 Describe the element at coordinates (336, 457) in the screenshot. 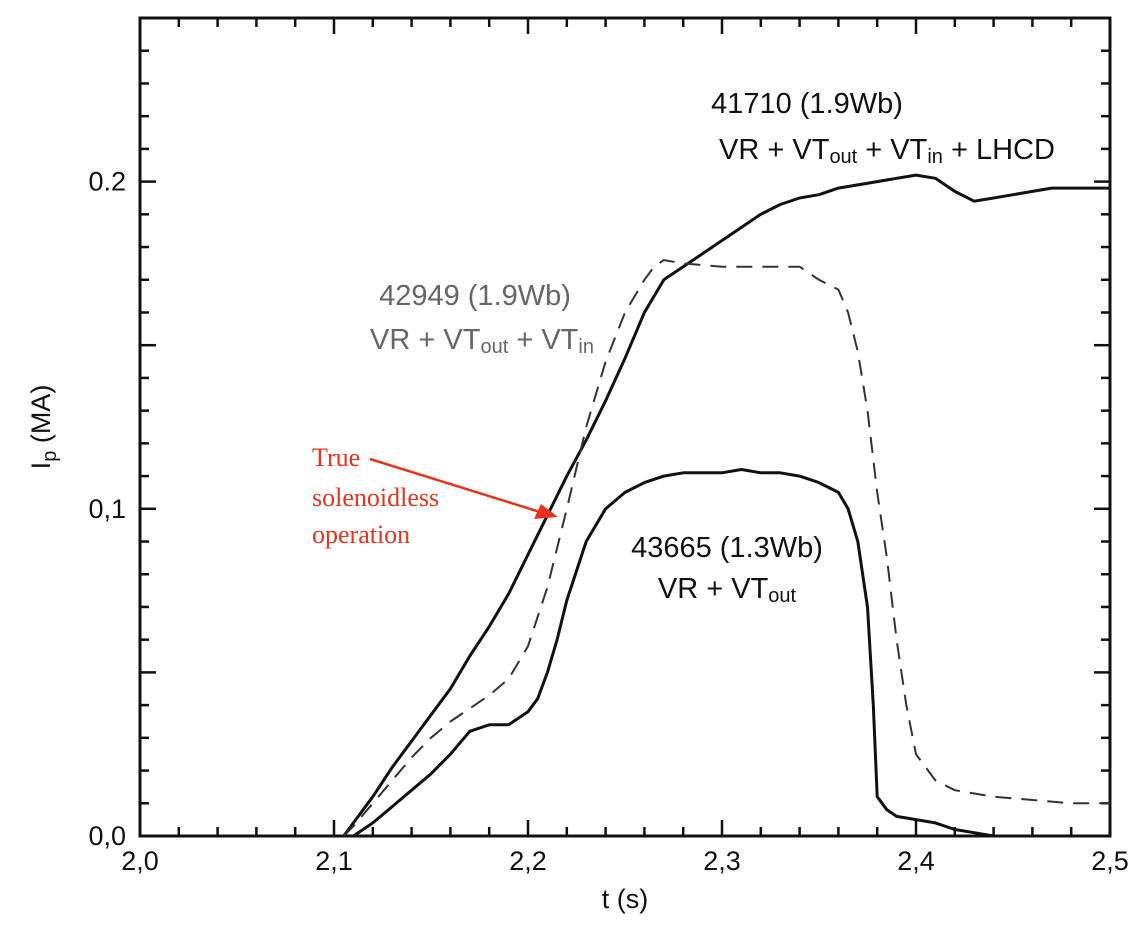

I see `annotation-red-line-1: True` at that location.